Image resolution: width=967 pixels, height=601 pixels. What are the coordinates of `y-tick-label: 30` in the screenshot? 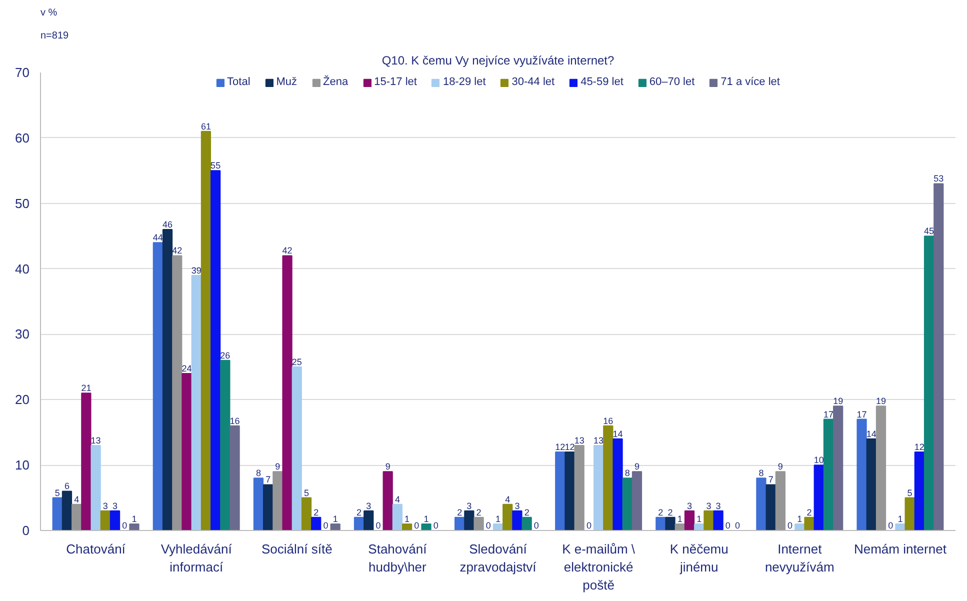 It's located at (22, 334).